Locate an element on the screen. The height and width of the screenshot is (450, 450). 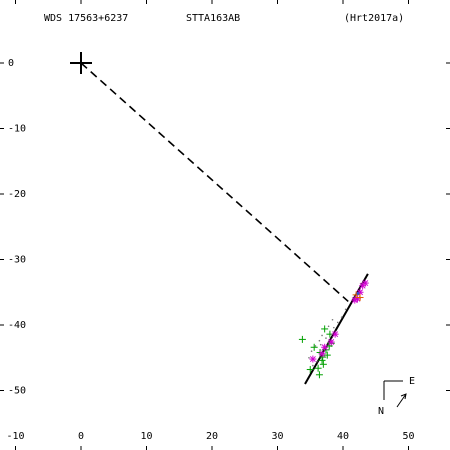
direction-arrowhead-icon is located at coordinates (403, 396).